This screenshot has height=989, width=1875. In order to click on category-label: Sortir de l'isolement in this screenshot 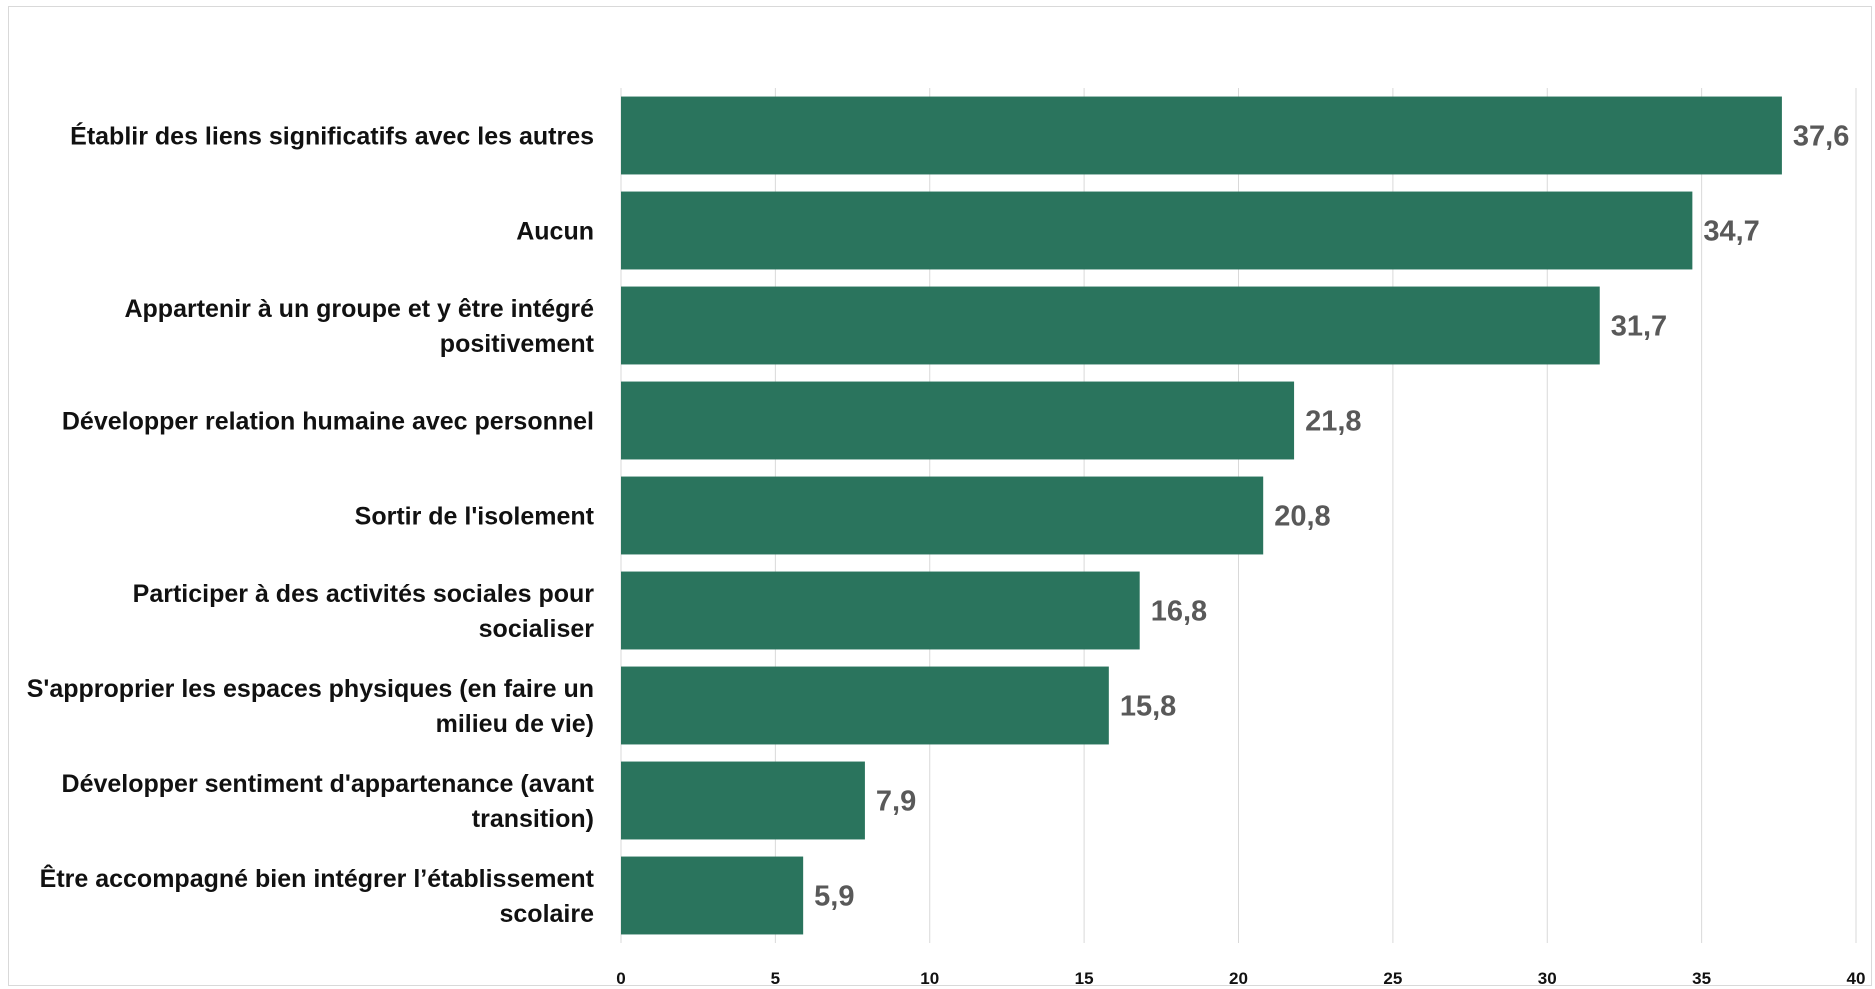, I will do `click(475, 517)`.